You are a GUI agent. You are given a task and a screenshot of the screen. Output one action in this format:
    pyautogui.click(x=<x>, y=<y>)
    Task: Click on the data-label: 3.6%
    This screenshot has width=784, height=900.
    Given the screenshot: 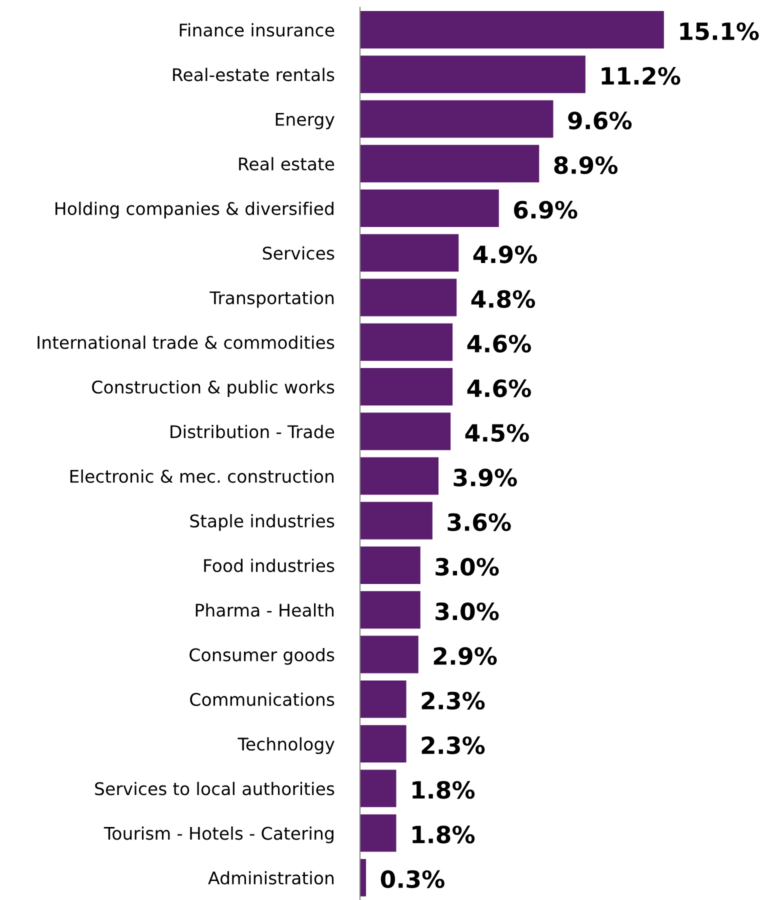 What is the action you would take?
    pyautogui.click(x=479, y=522)
    